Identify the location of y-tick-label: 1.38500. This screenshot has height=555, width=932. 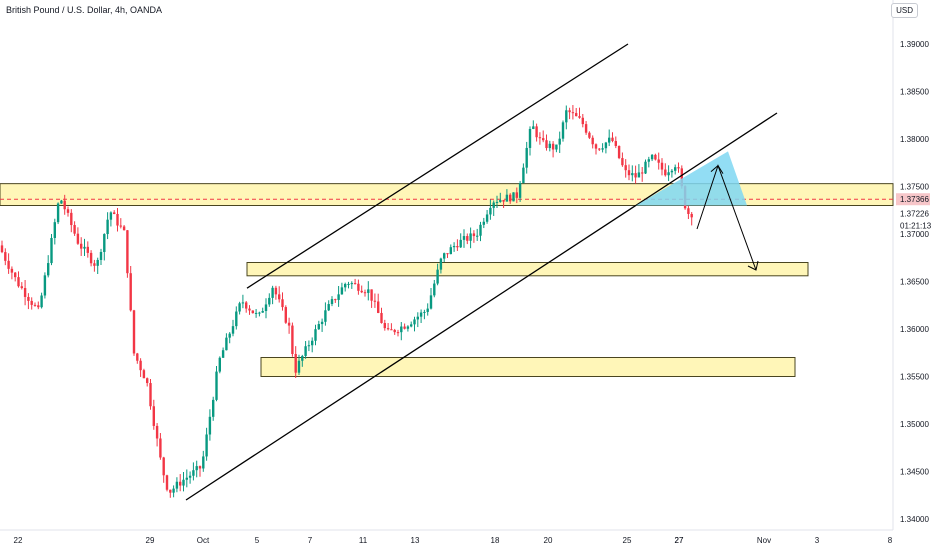
(914, 92).